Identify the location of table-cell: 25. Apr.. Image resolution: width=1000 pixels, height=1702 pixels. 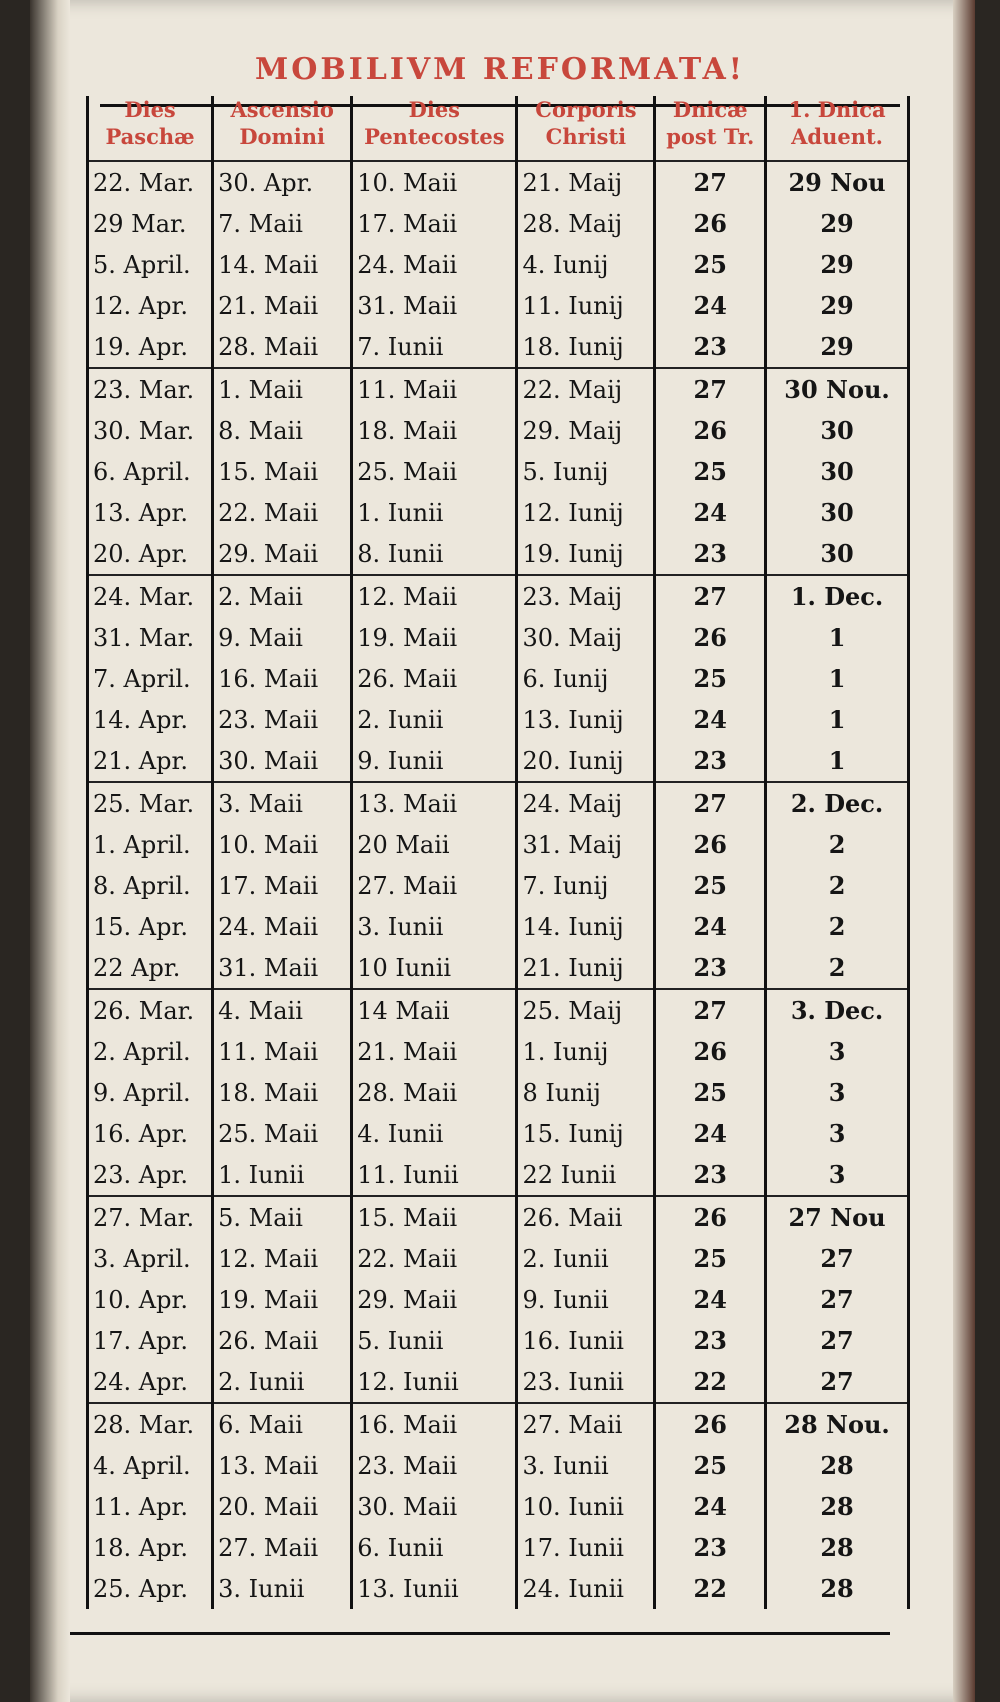
(149, 1588).